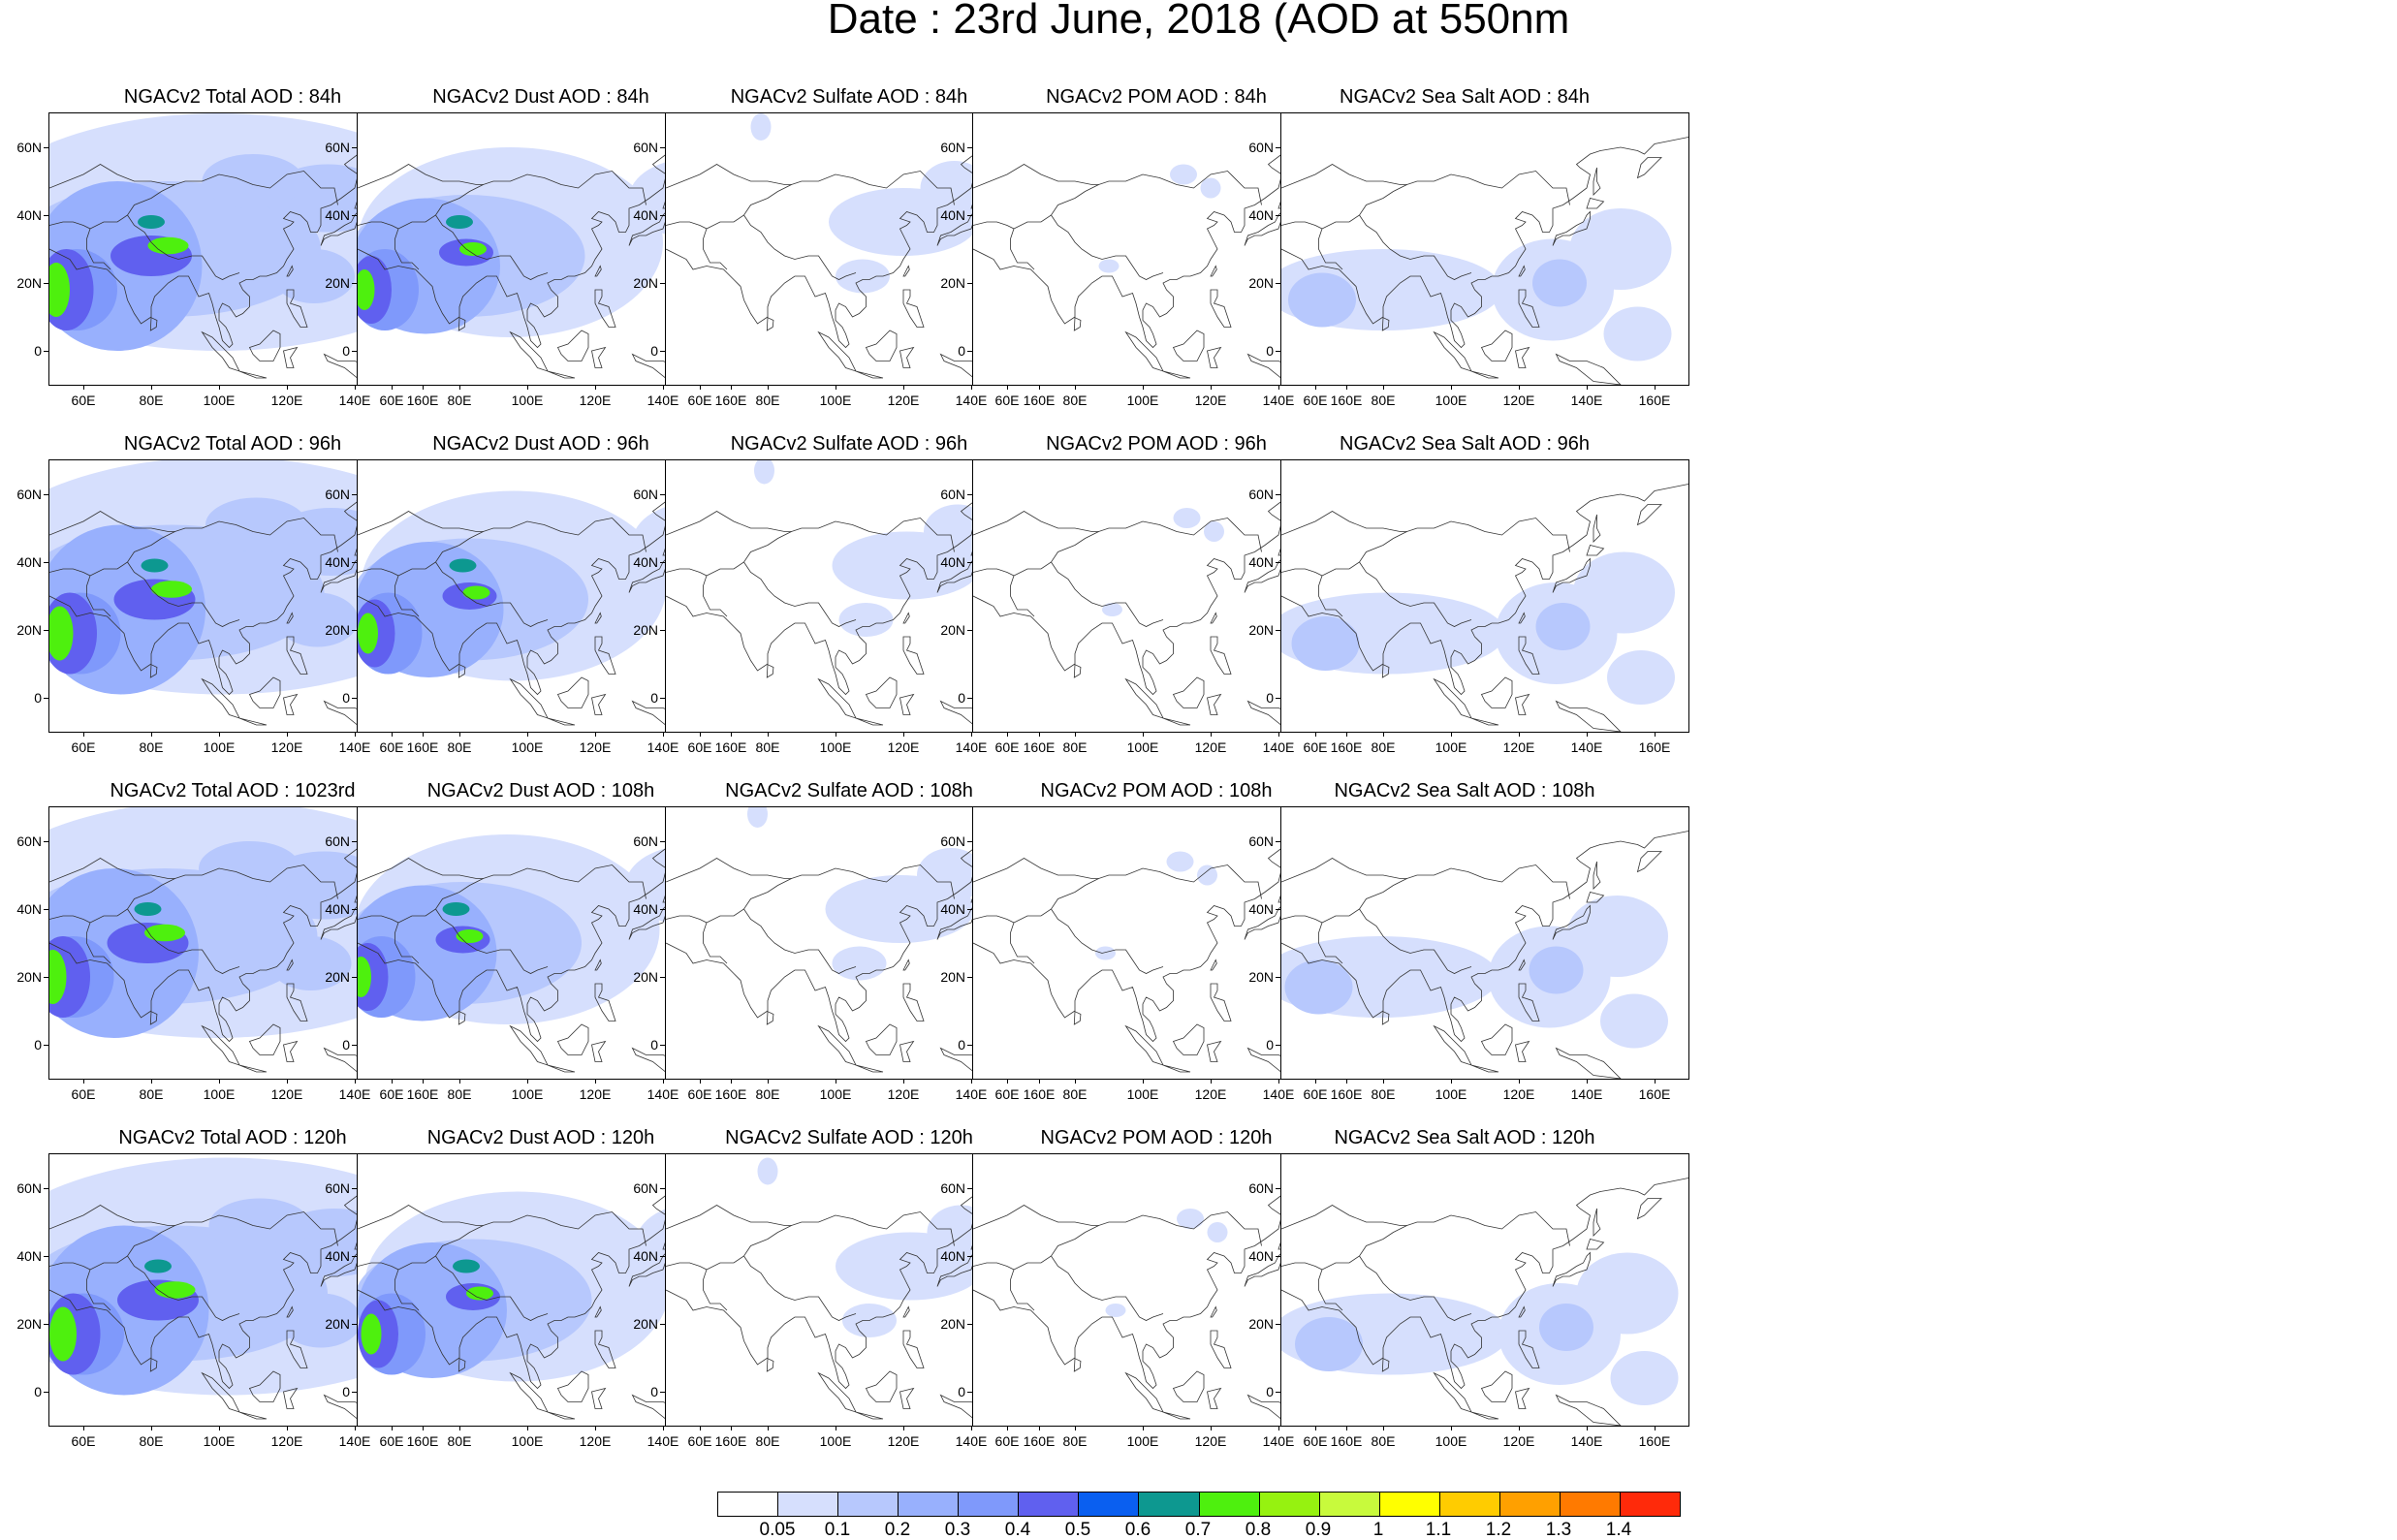 The image size is (2397, 1540). Describe the element at coordinates (422, 1441) in the screenshot. I see `x-tick-label: 160E` at that location.